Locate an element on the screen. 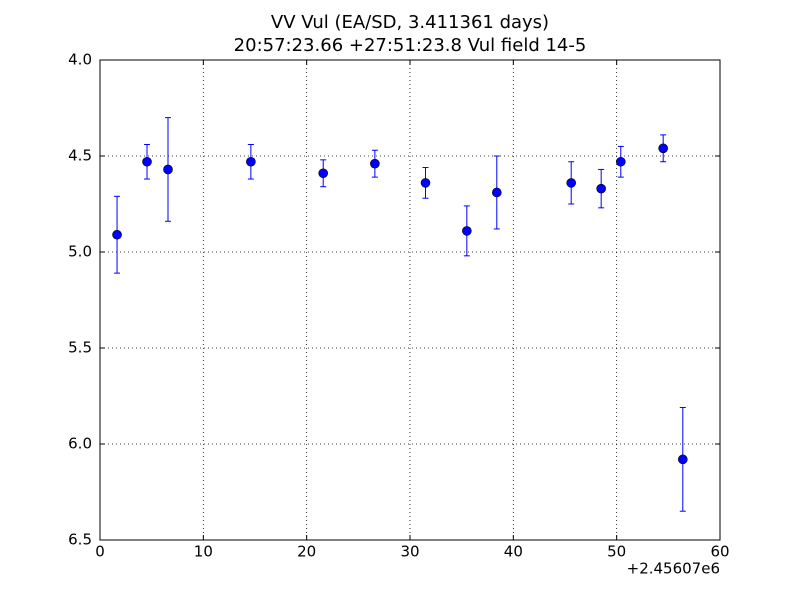  y-tick-label: 4.5 is located at coordinates (80, 156).